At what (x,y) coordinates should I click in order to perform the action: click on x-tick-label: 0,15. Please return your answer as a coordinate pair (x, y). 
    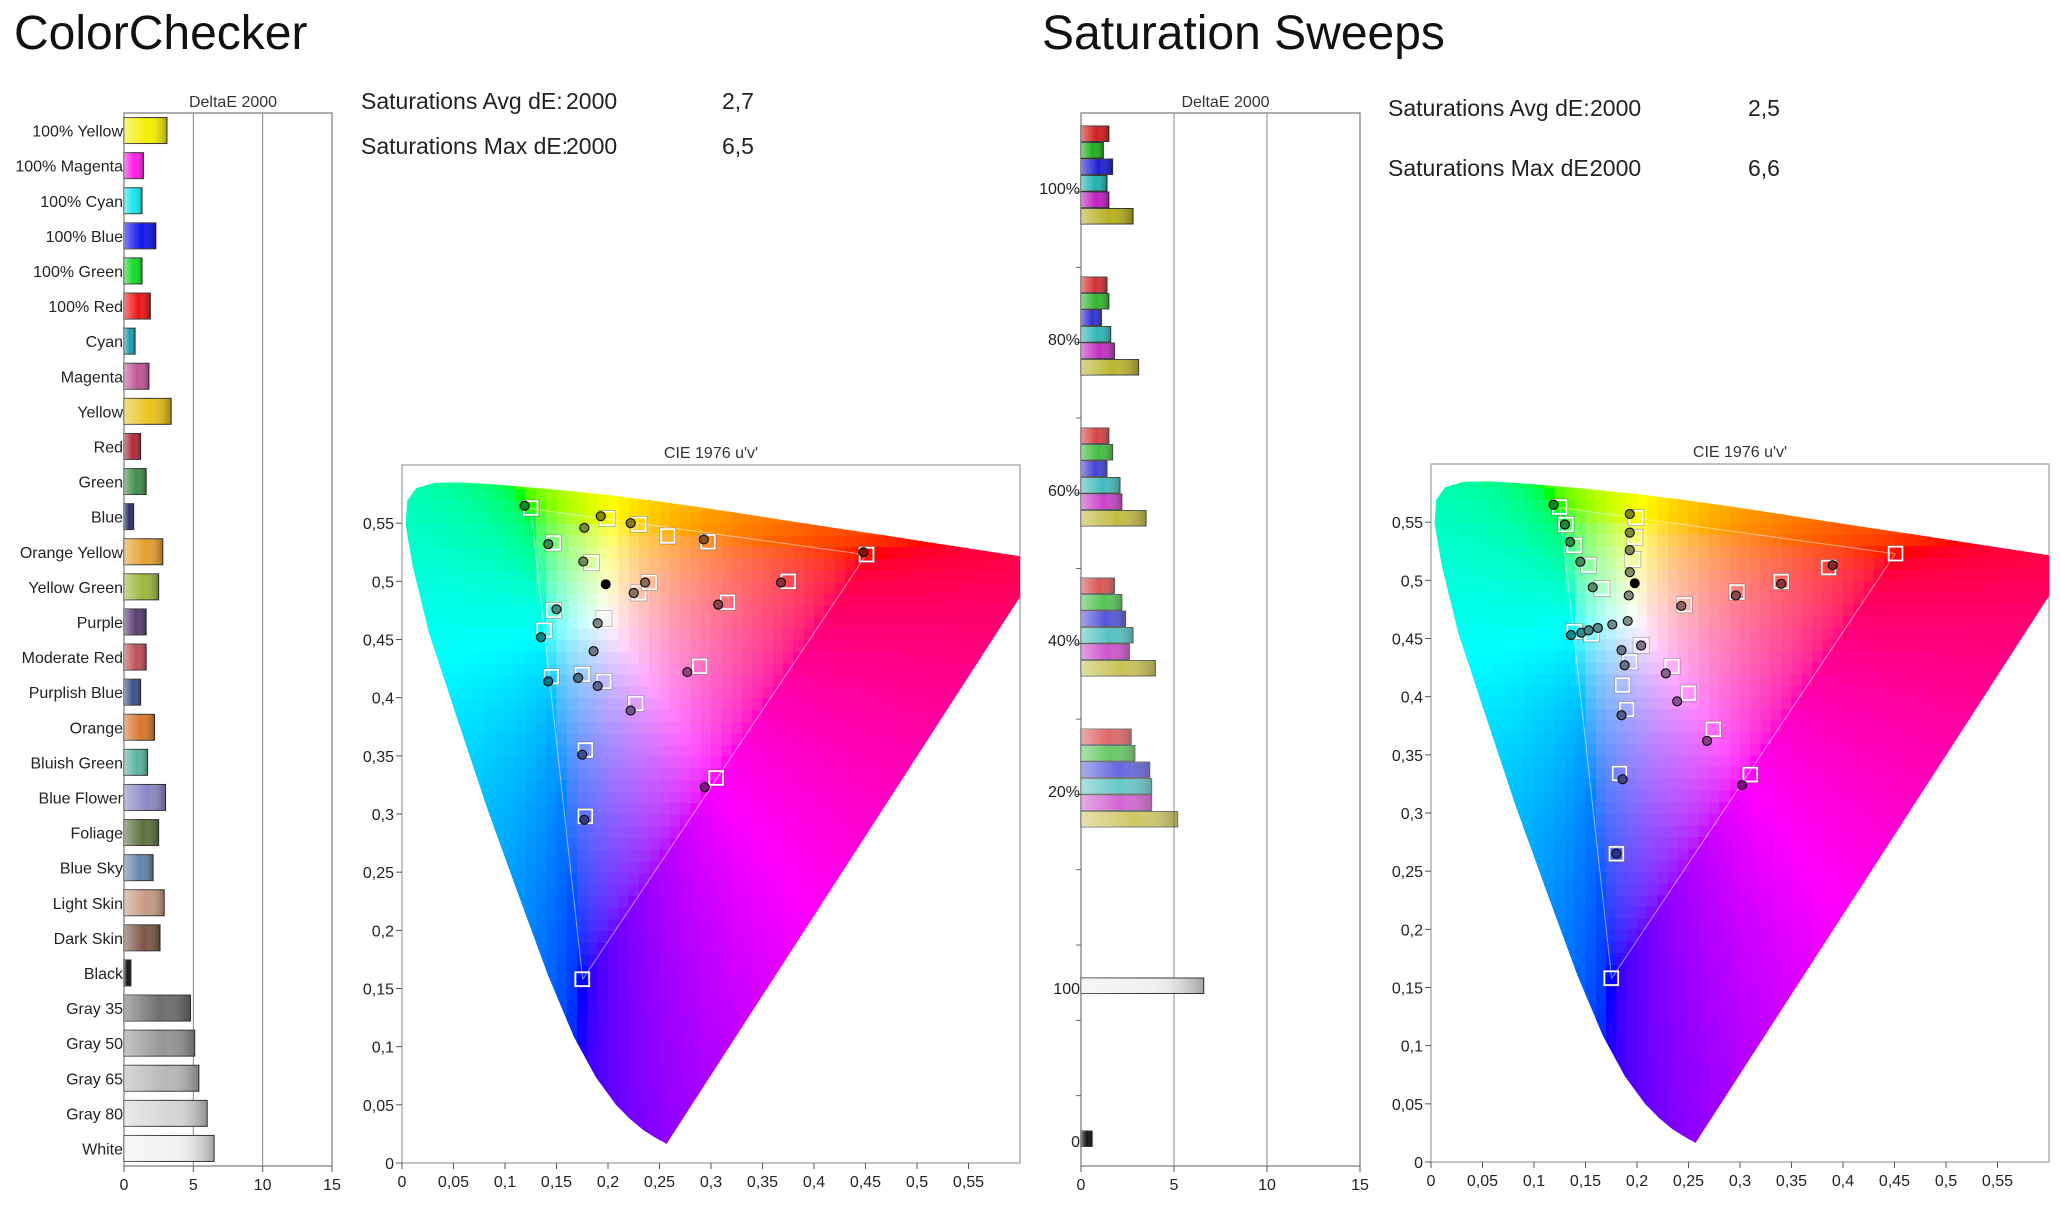
    Looking at the image, I should click on (556, 1182).